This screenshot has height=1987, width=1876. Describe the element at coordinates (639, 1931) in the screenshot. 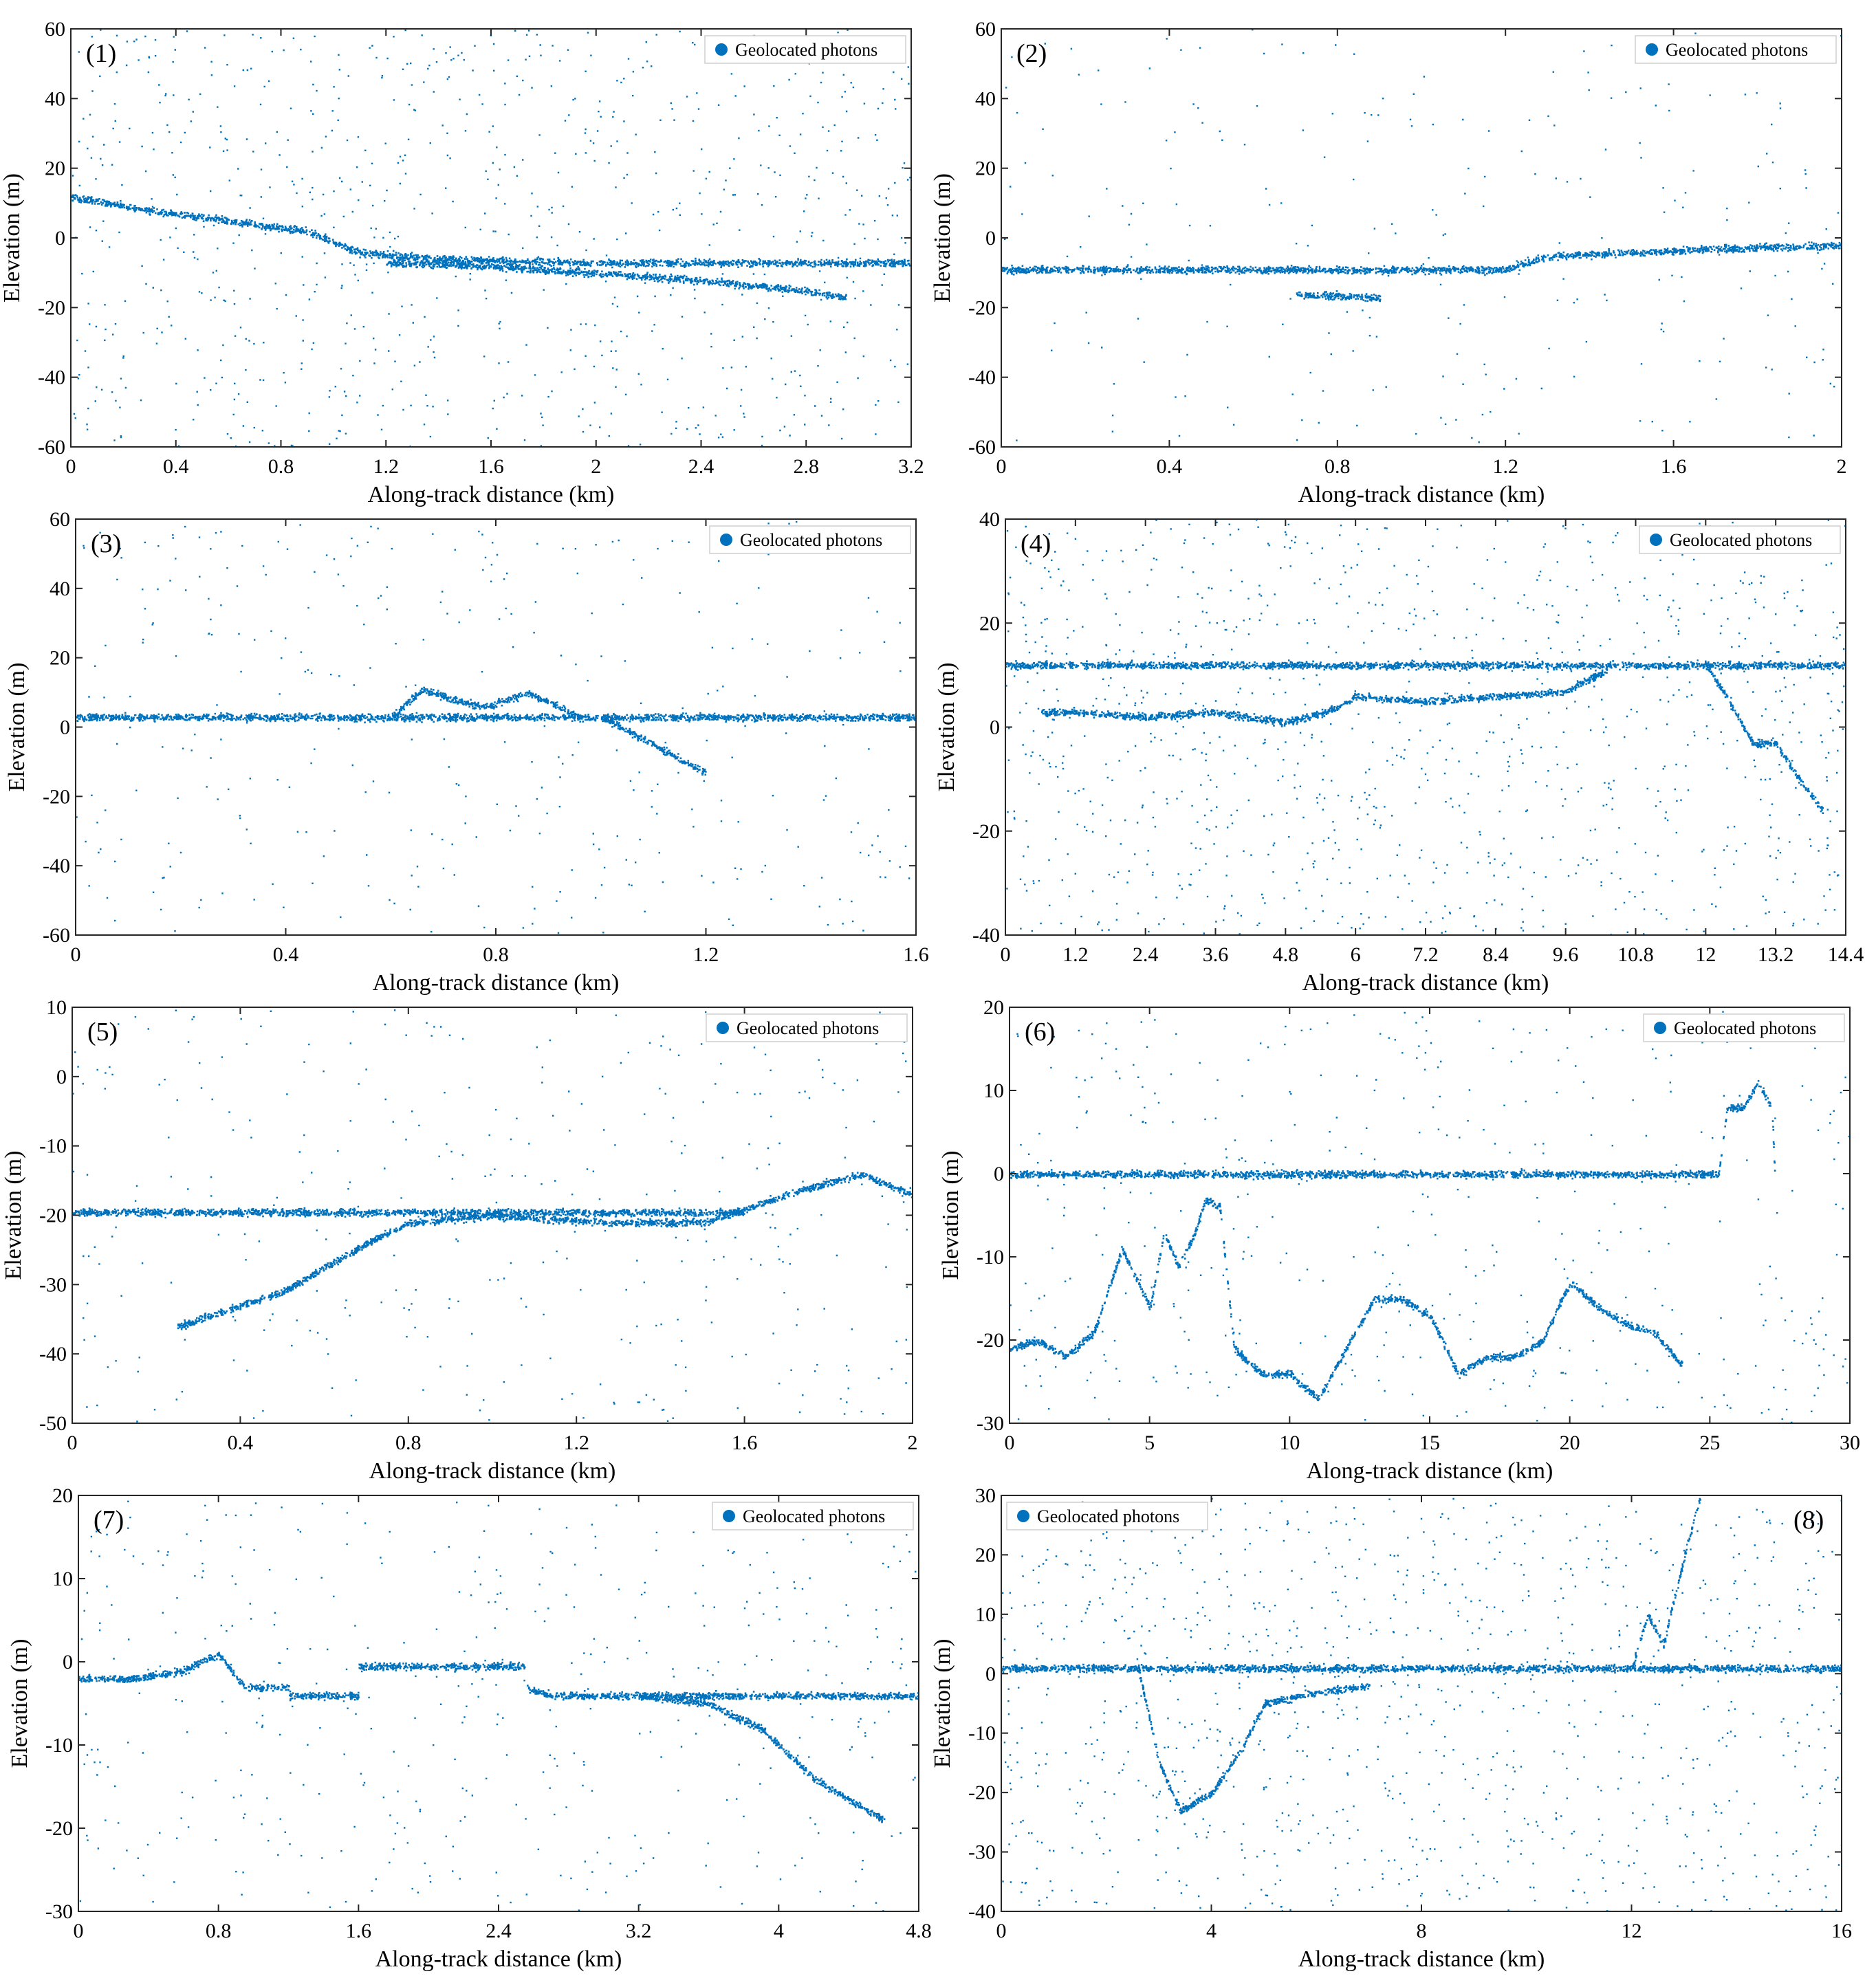

I see `x-tick-label: 3.2` at that location.